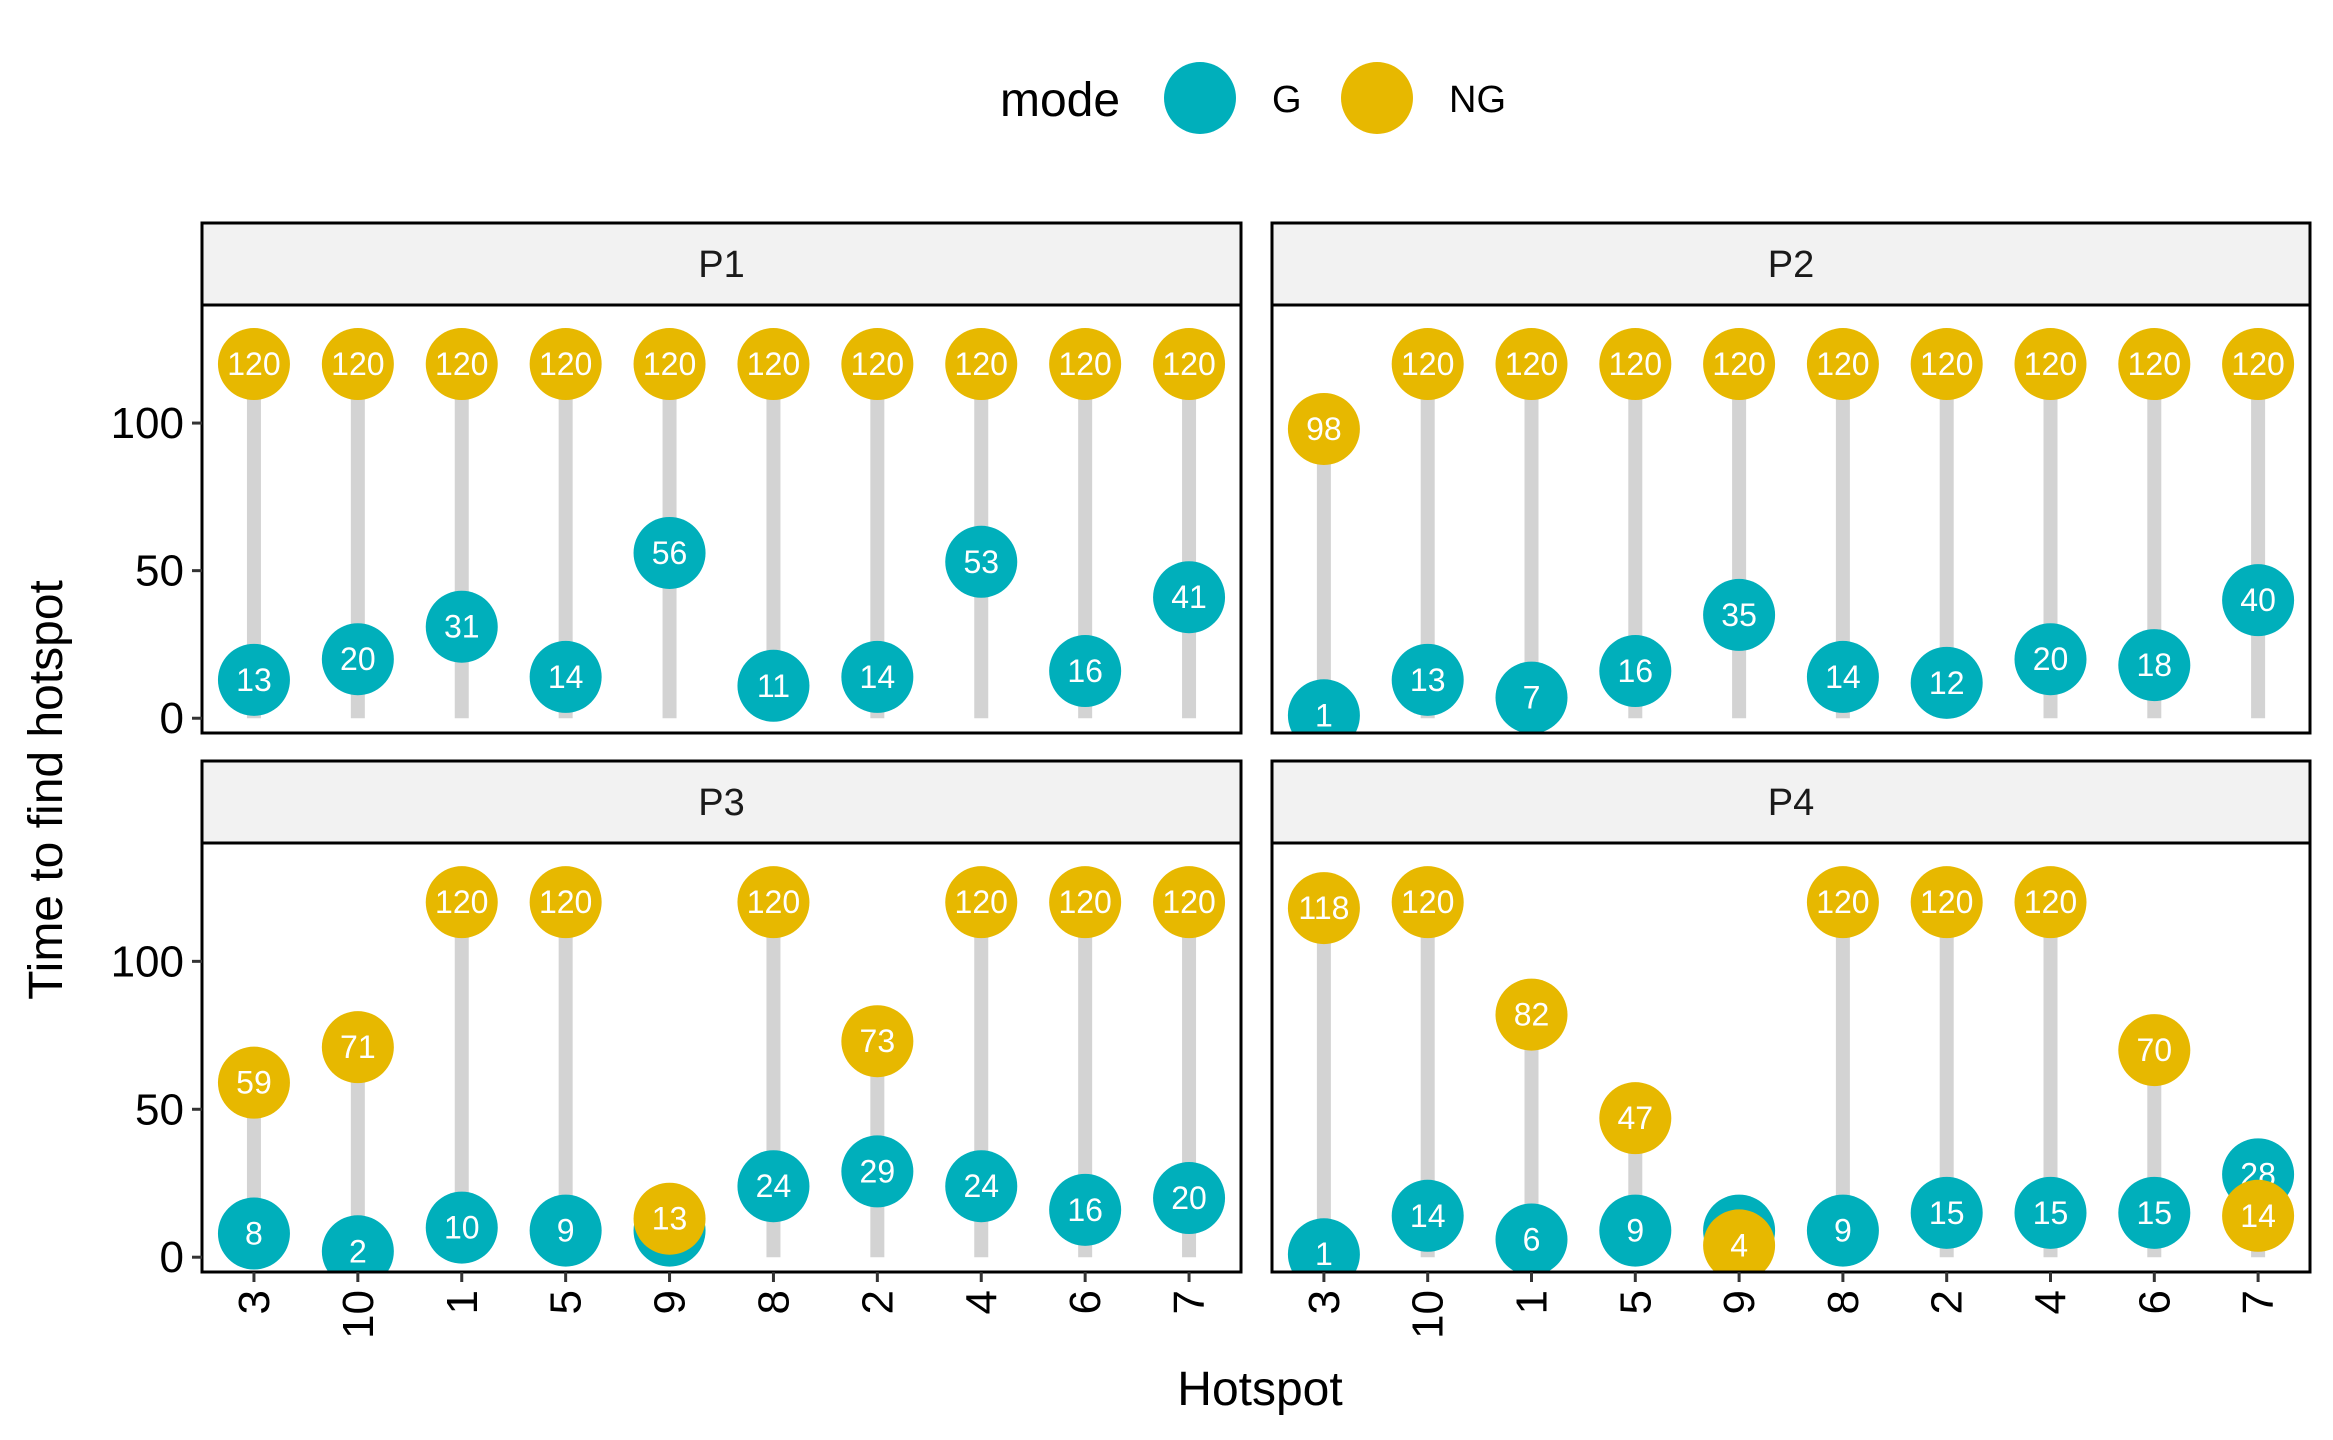  I want to click on y-tick-label: 100, so click(147, 961).